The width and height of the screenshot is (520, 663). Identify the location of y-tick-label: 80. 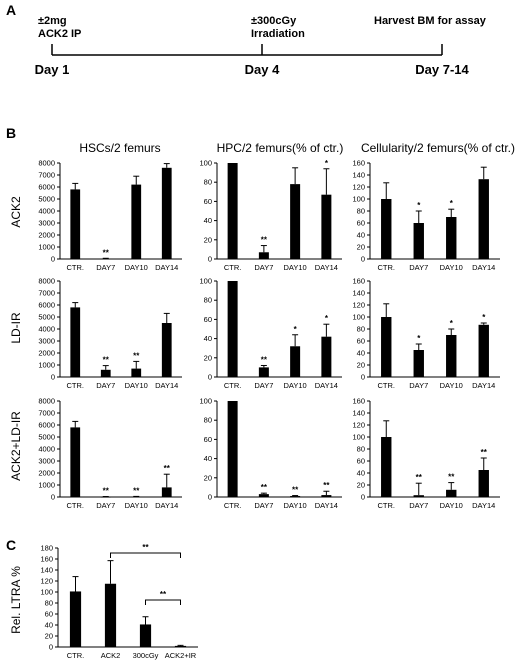
(208, 420).